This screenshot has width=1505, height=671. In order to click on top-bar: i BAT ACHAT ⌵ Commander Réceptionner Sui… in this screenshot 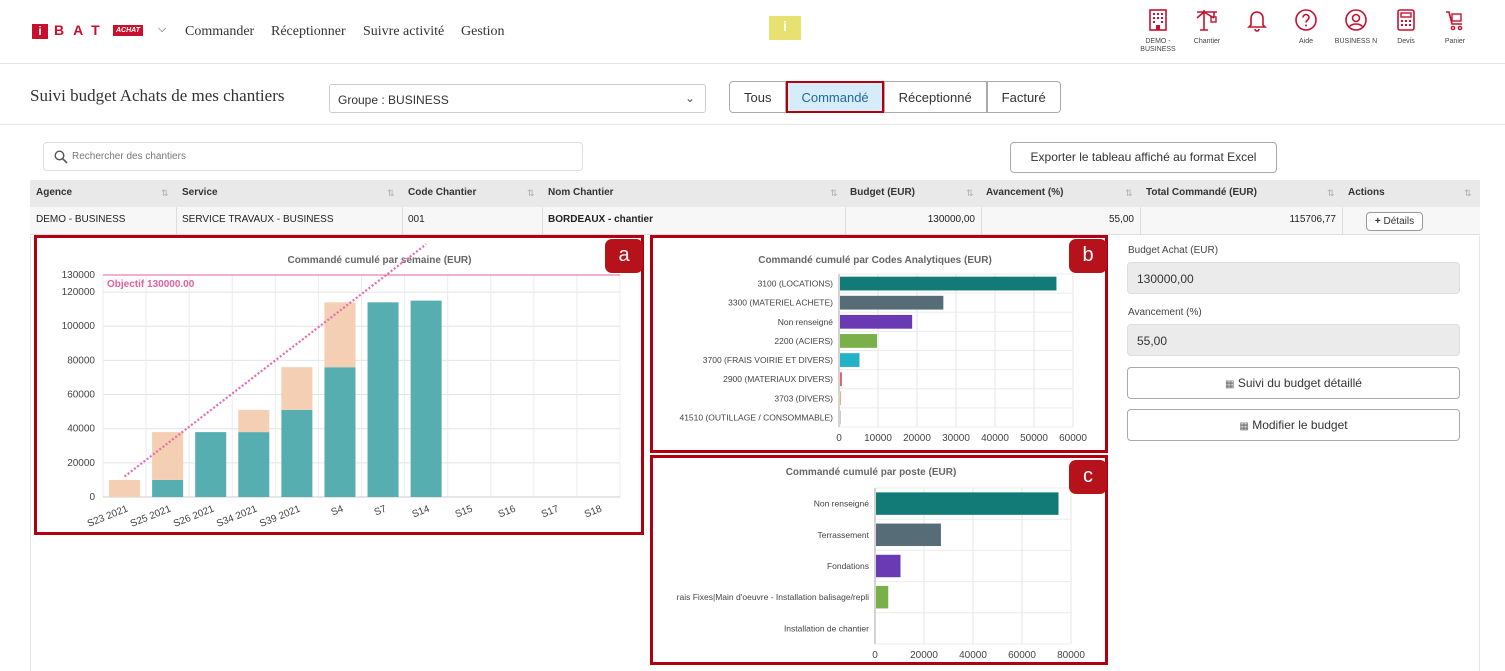, I will do `click(752, 32)`.